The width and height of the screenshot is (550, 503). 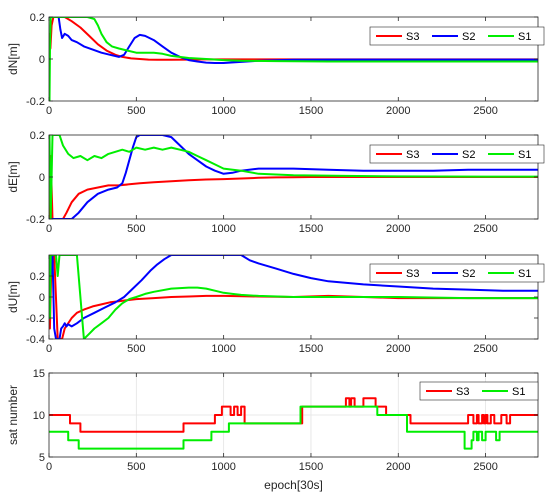 I want to click on y-axis-label: dN[m], so click(x=13, y=59).